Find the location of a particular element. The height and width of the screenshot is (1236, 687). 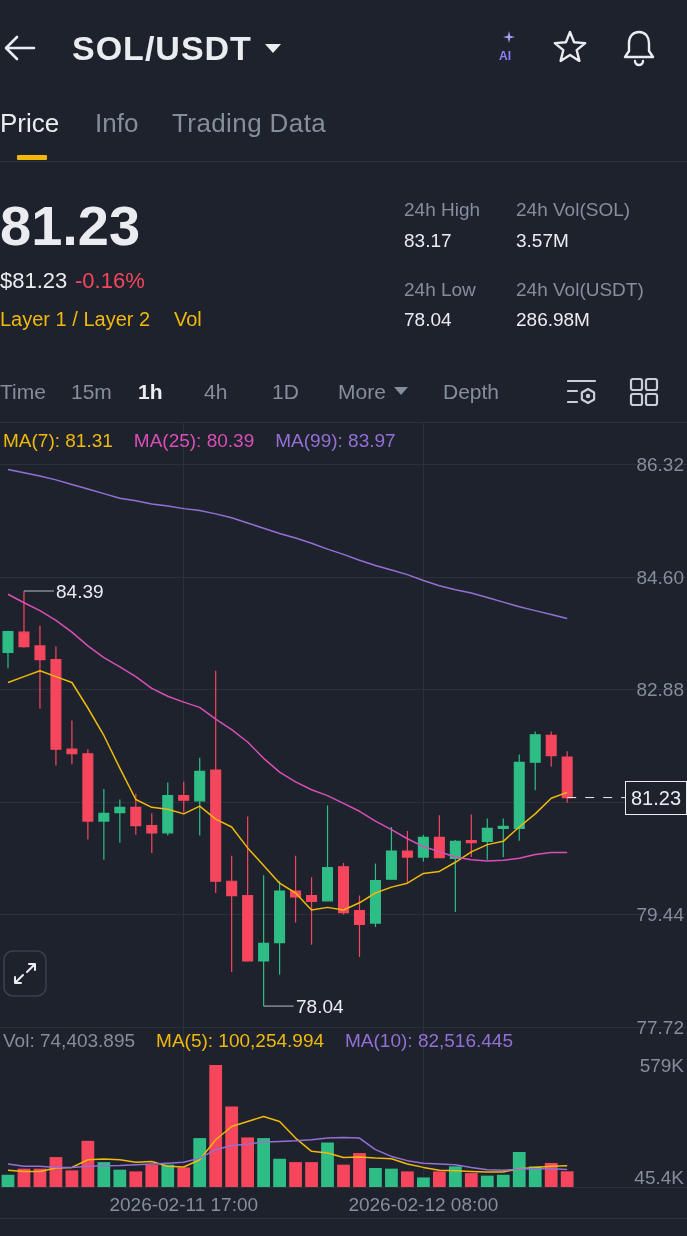

text: 83.17 is located at coordinates (428, 241).